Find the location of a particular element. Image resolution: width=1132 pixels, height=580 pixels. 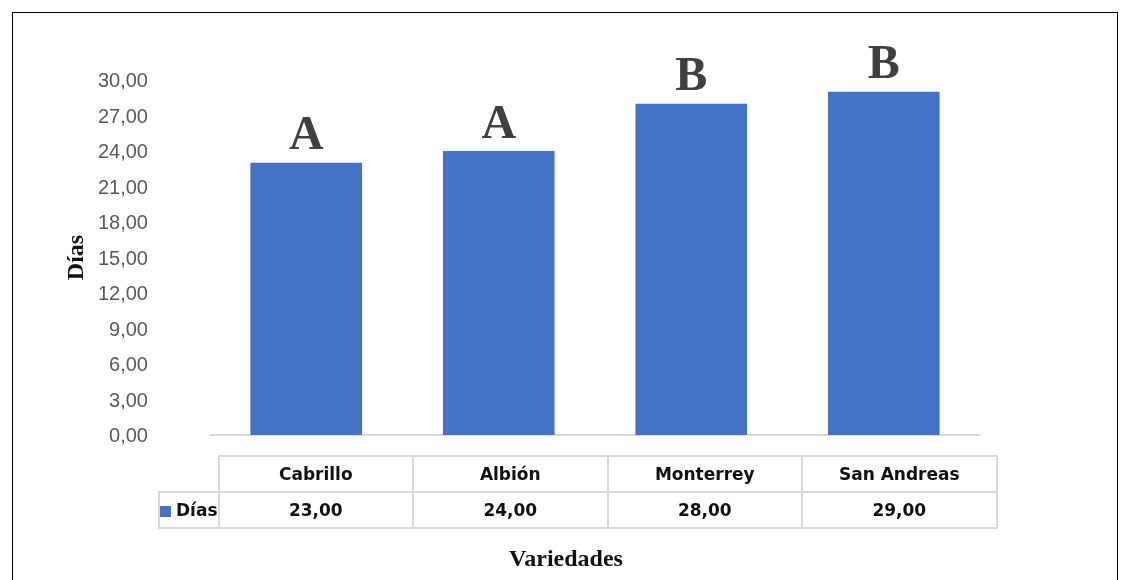

data-label: 24,00 is located at coordinates (510, 510).